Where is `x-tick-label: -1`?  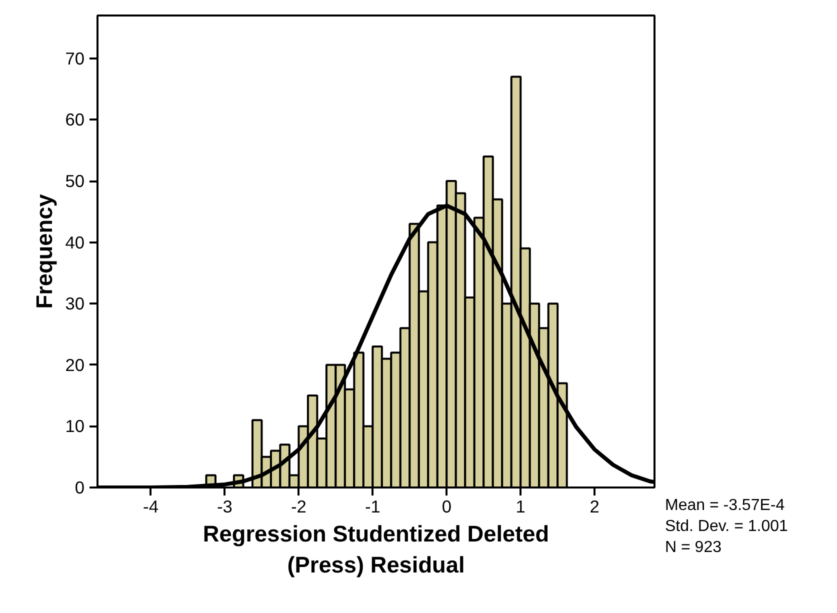
x-tick-label: -1 is located at coordinates (372, 506).